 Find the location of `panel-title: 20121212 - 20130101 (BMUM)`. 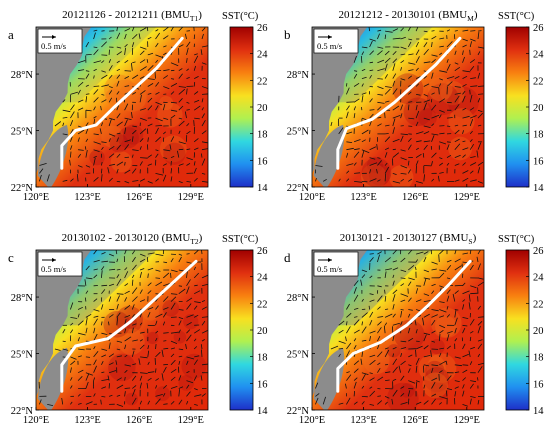

panel-title: 20121212 - 20130101 (BMUM) is located at coordinates (408, 16).